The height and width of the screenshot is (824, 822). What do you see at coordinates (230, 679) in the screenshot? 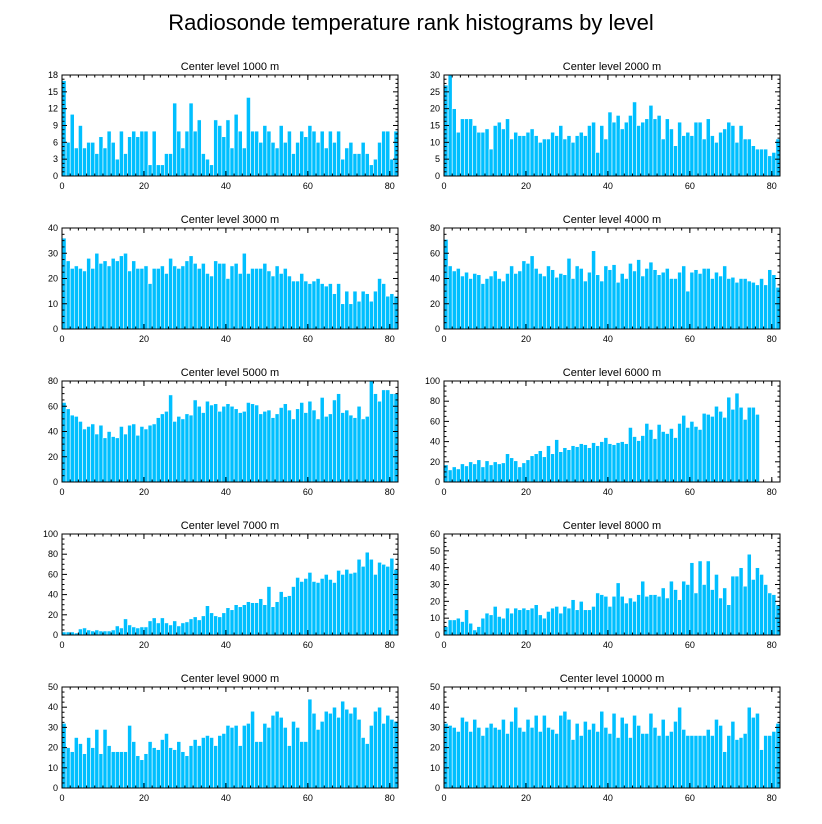
I see `panel-title: Center level 9000 m` at bounding box center [230, 679].